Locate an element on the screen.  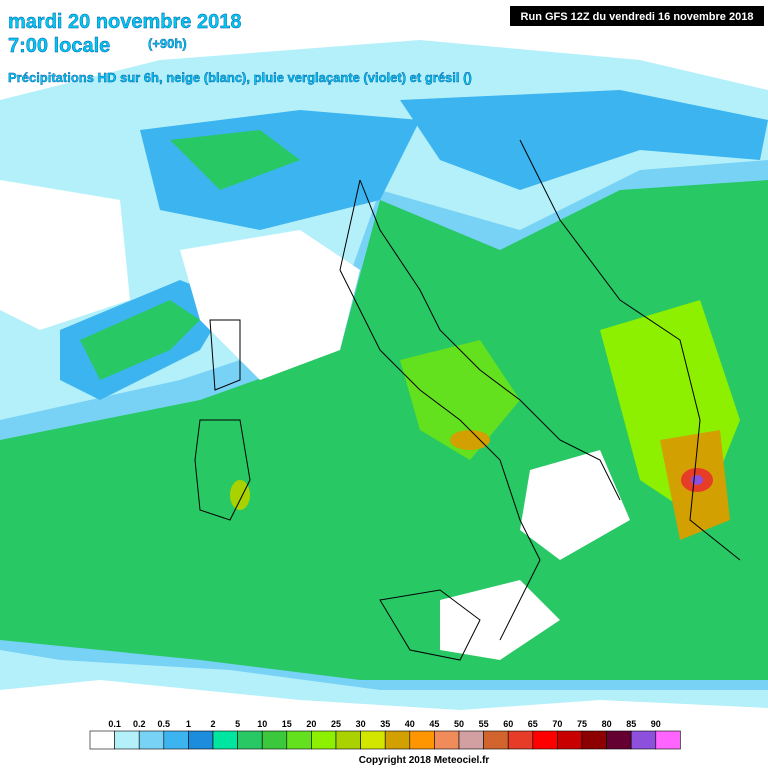
run-info: Run GFS 12Z du vendredi 16 novembre 2018 is located at coordinates (637, 17).